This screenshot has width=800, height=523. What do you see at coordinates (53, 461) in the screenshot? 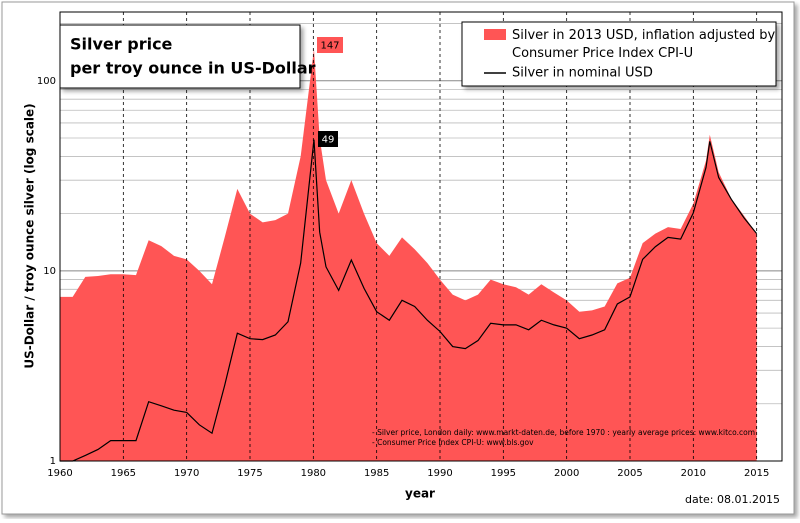
I see `y-tick-label: 1` at bounding box center [53, 461].